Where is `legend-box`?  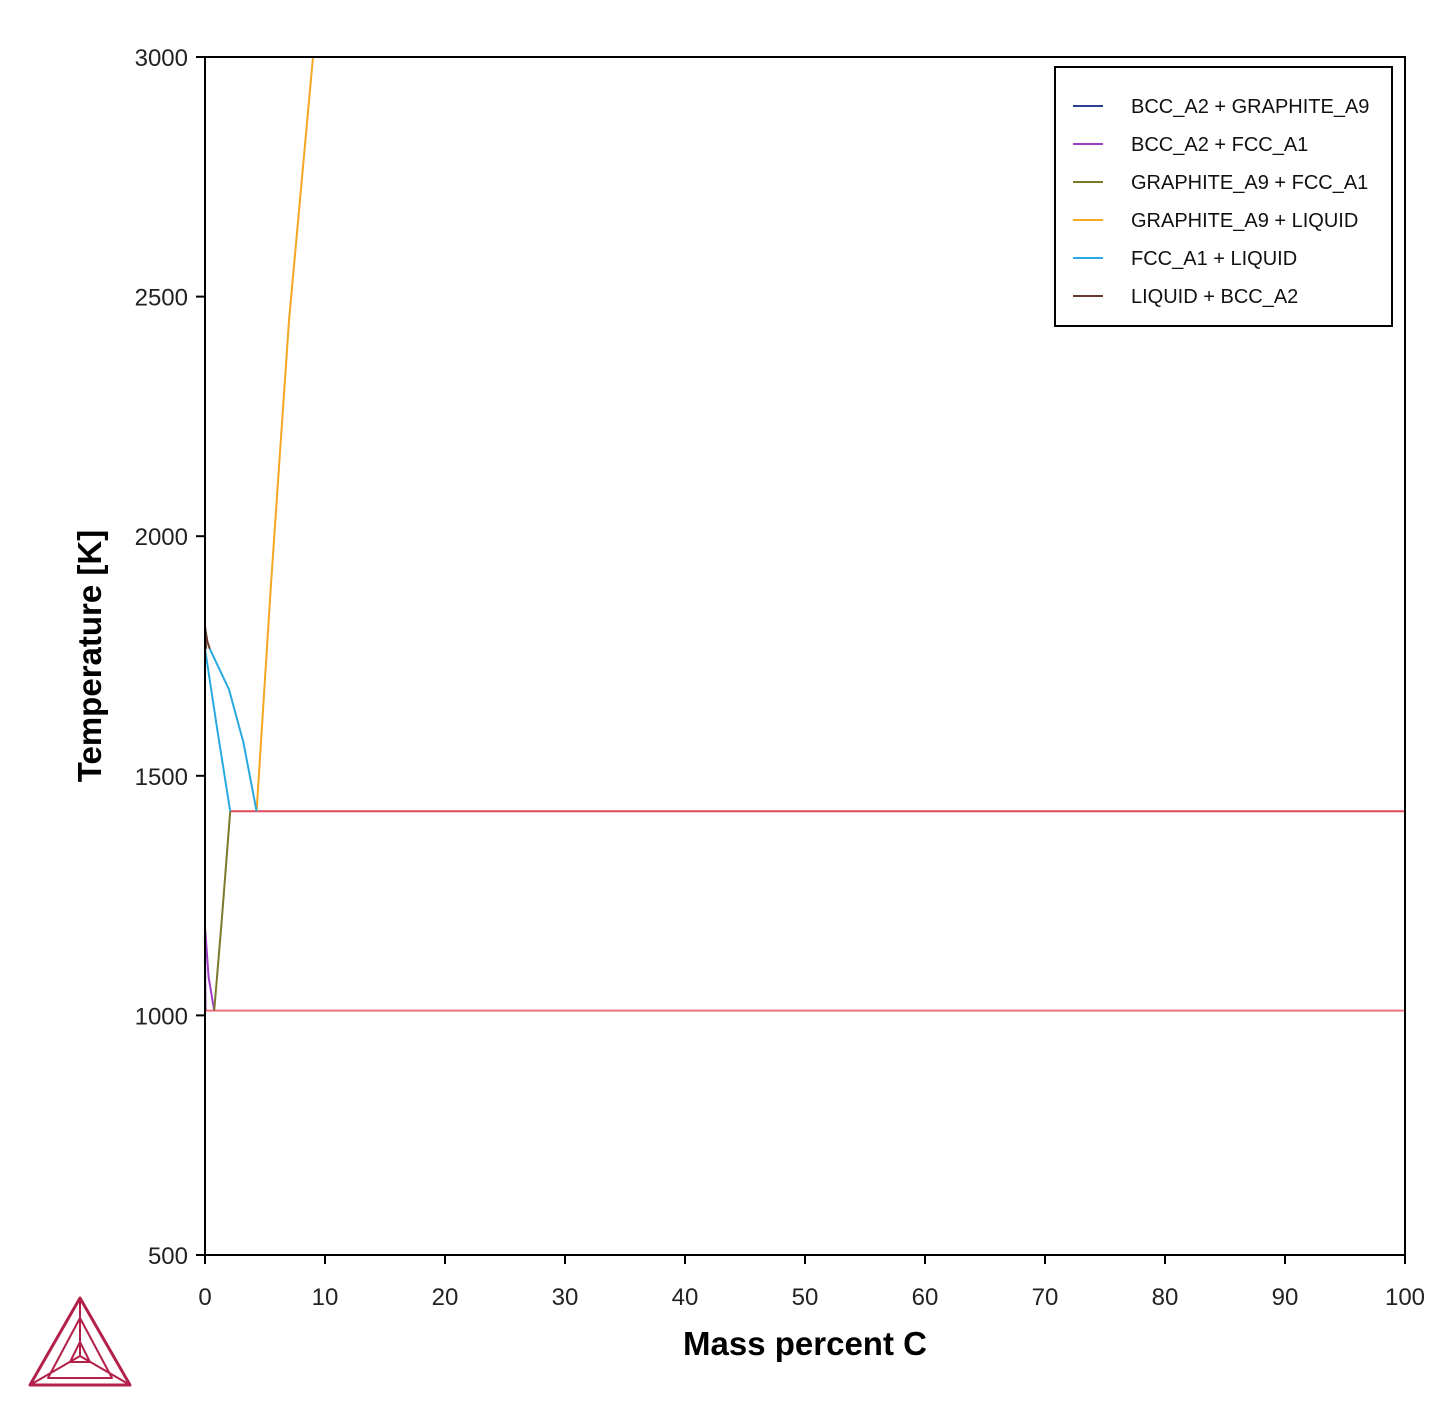 legend-box is located at coordinates (1223, 196).